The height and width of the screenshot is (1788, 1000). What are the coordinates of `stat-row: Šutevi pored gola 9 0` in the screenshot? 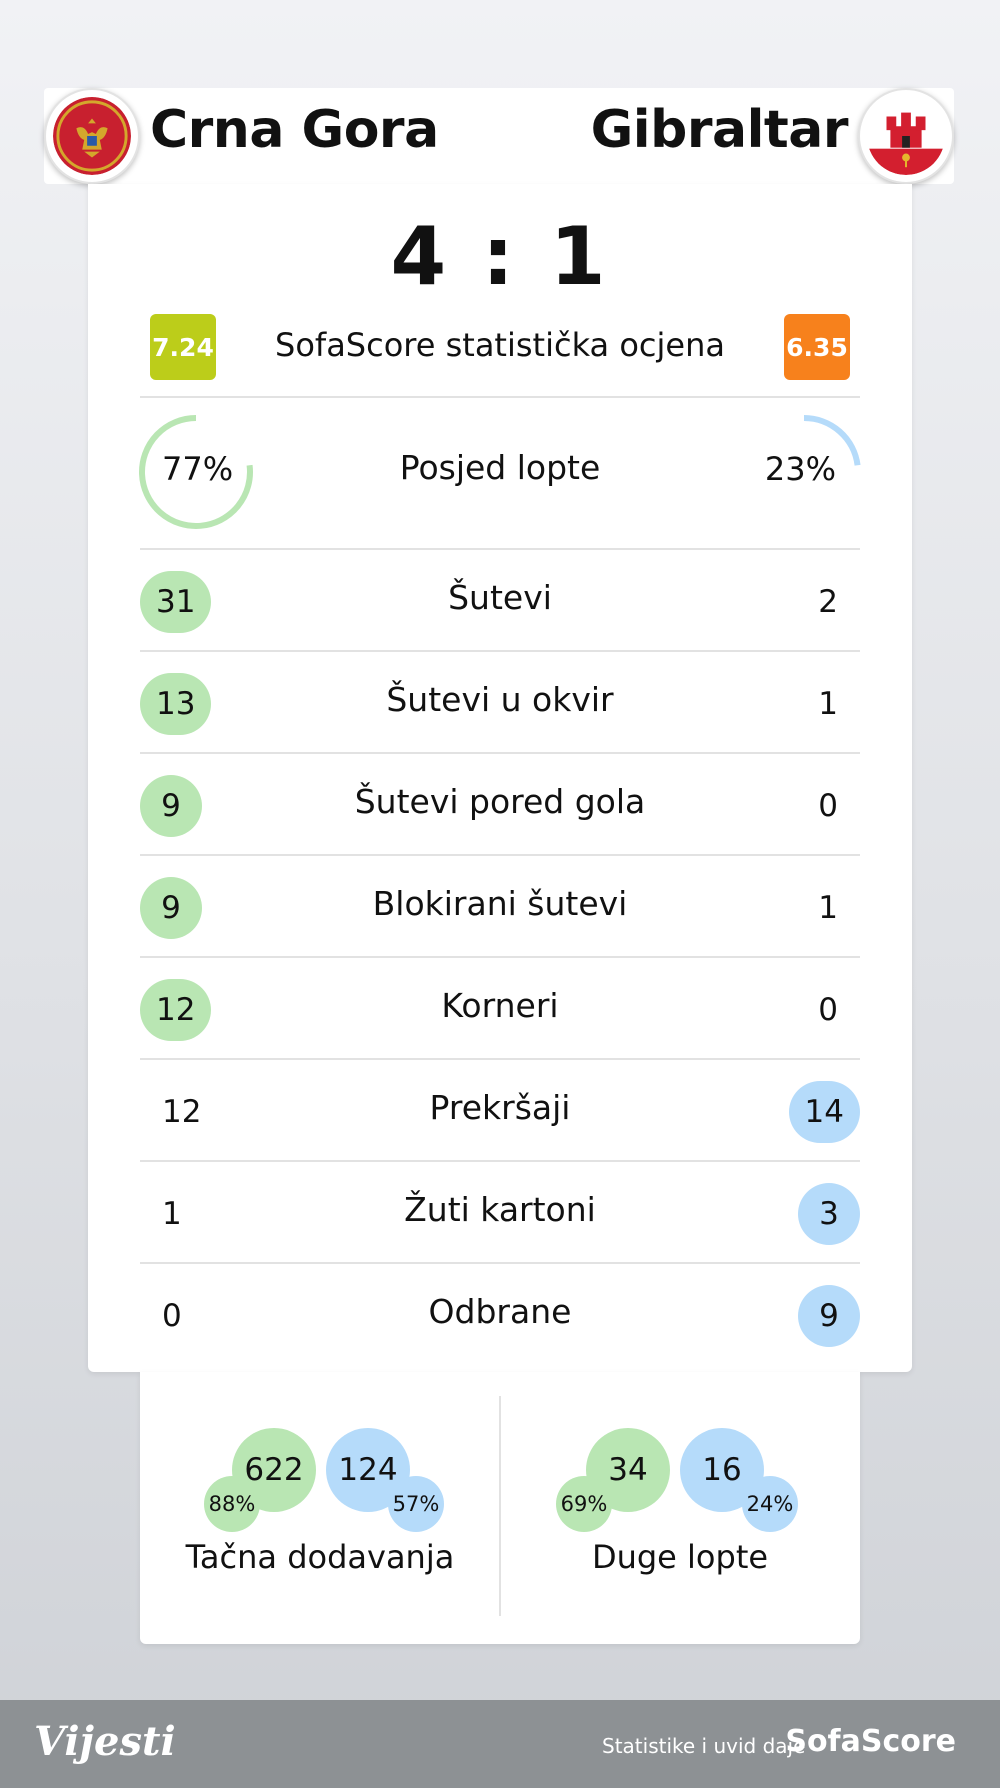 It's located at (500, 805).